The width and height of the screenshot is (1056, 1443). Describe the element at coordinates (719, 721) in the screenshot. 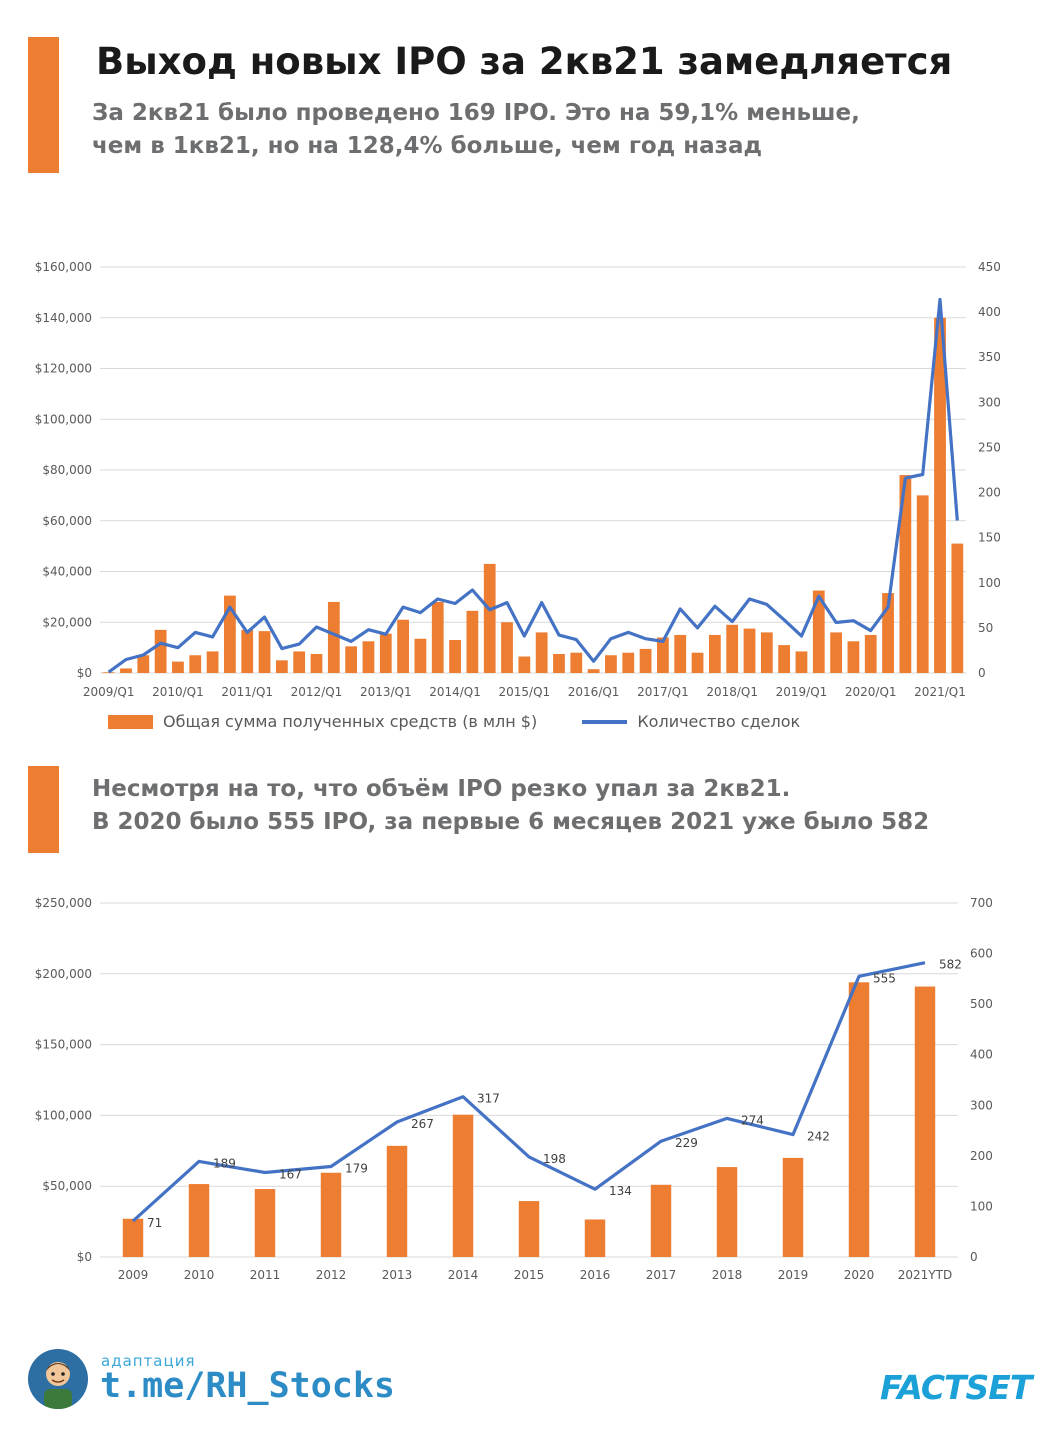

I see `legend-line-label: Количество сделок` at that location.